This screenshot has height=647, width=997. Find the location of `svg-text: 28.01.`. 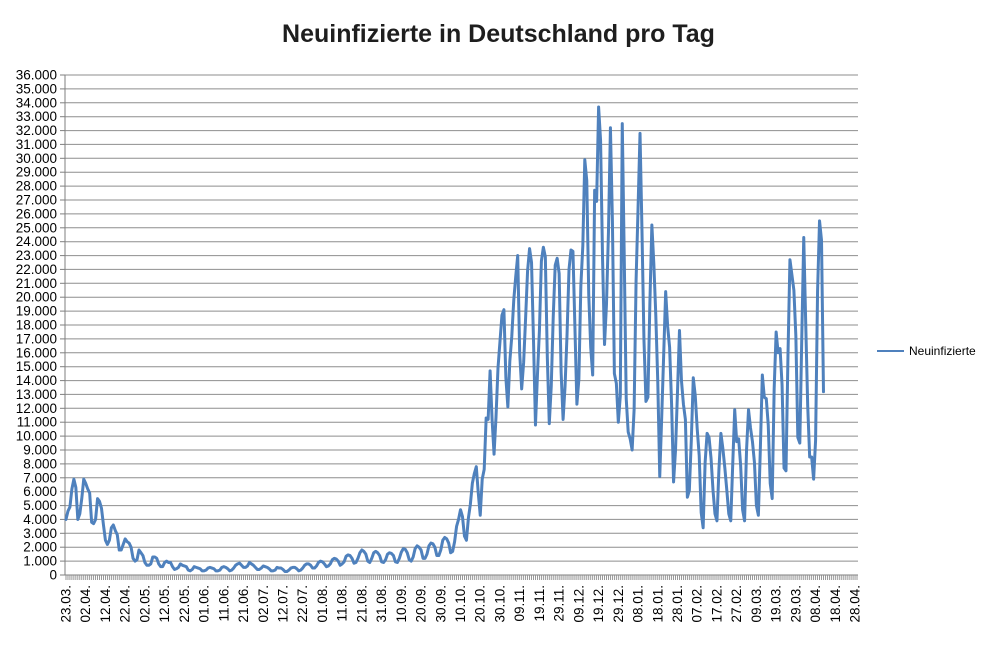

svg-text: 28.01. is located at coordinates (677, 604).